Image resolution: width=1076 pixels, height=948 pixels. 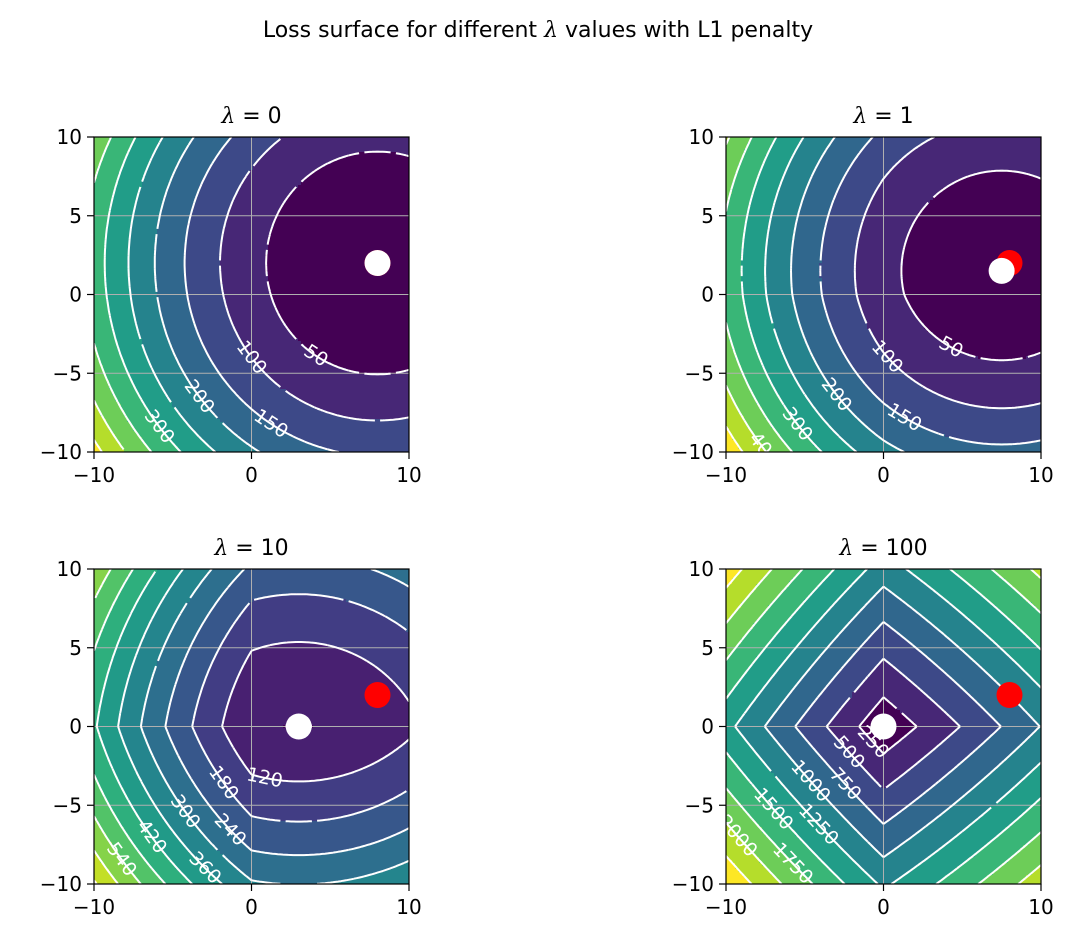 What do you see at coordinates (551, 30) in the screenshot?
I see `figure-title-lambda: λ` at bounding box center [551, 30].